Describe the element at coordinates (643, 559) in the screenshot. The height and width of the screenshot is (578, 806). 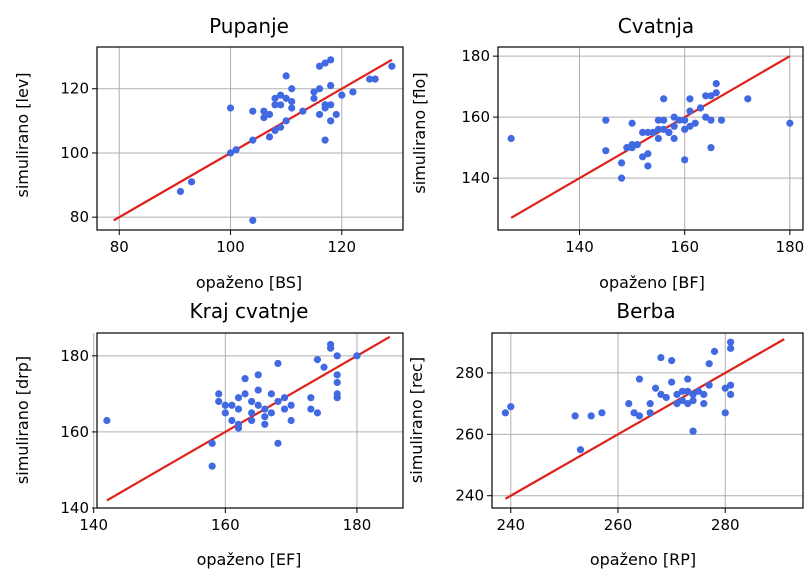
I see `x-axis-label: opaženo [RP]` at that location.